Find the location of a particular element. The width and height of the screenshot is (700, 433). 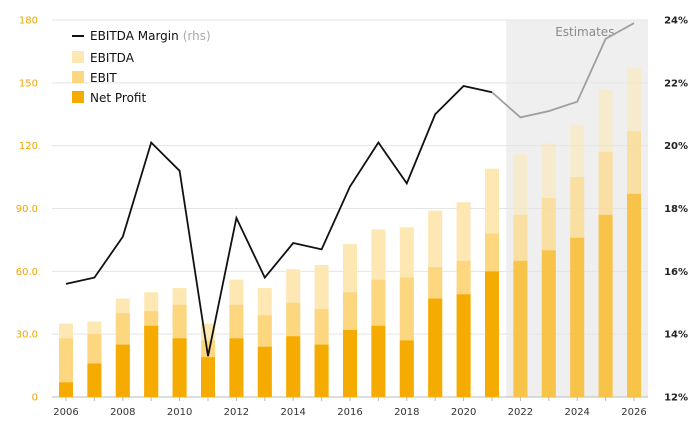

right-tick-label: 24% is located at coordinates (676, 21).